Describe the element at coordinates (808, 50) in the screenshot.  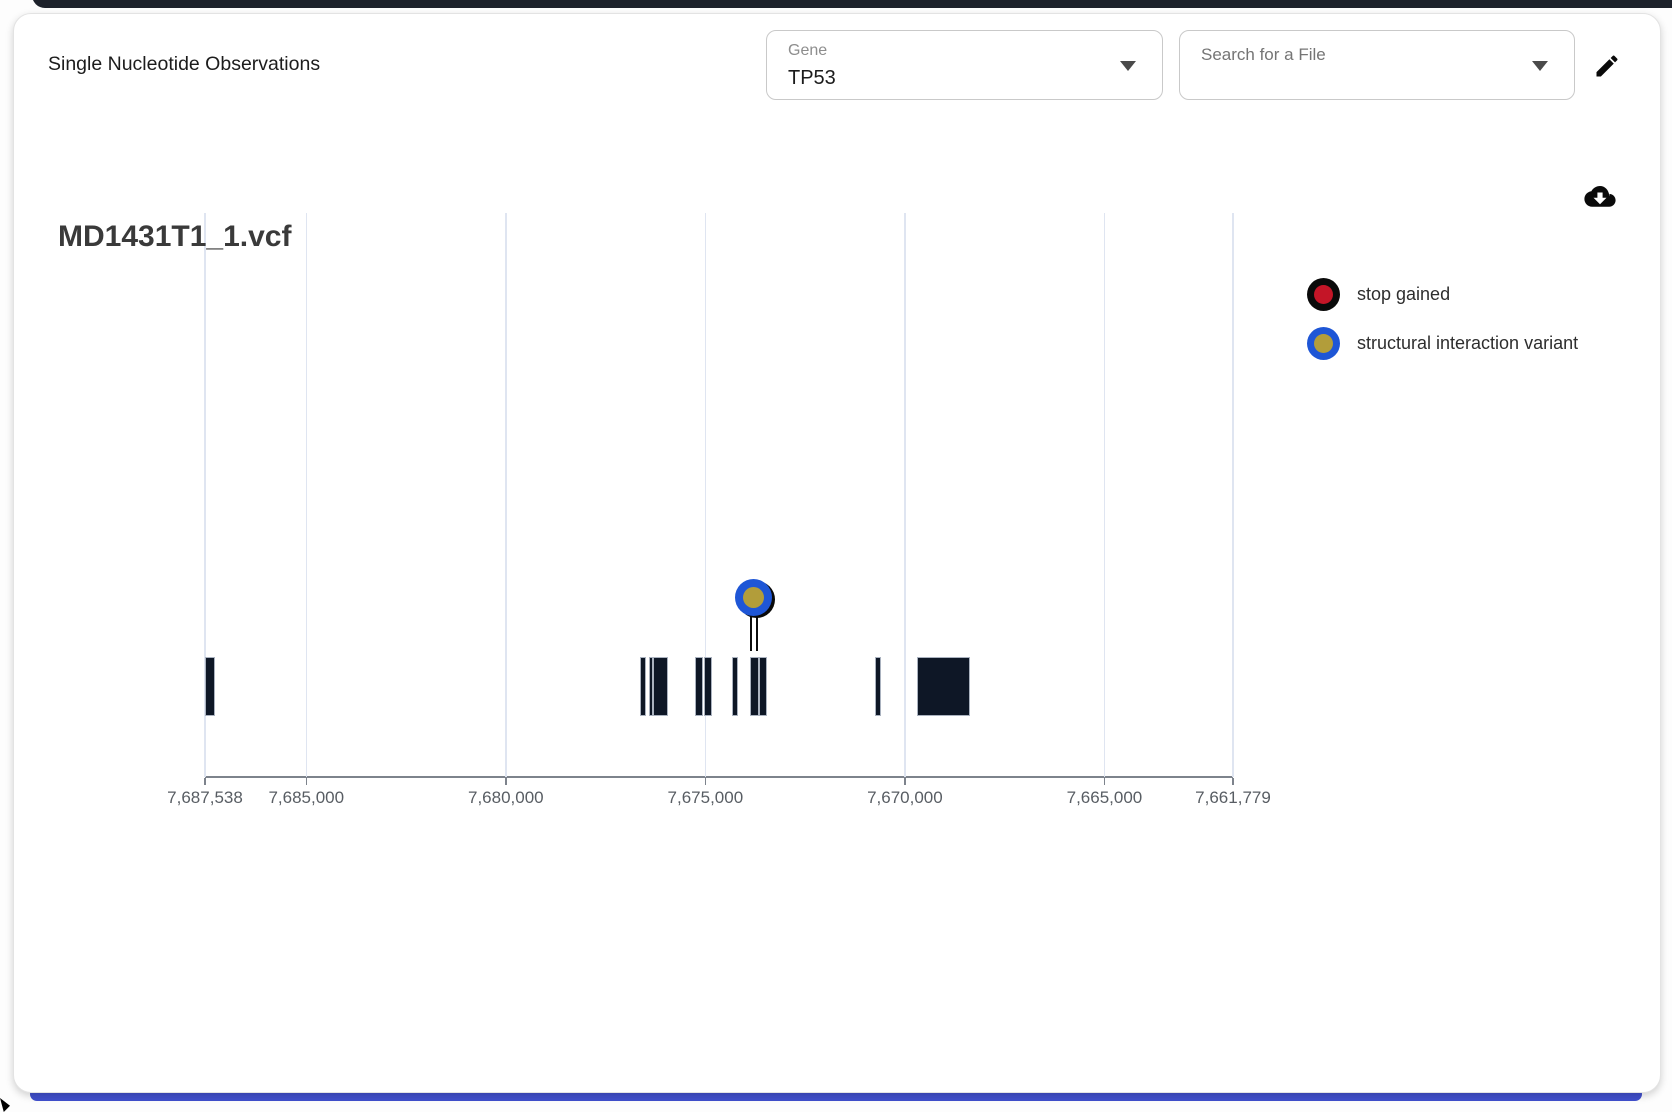
I see `gene-select-label: Gene` at that location.